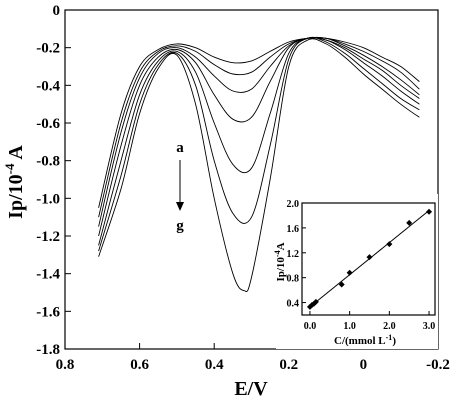 This screenshot has height=407, width=450. What do you see at coordinates (364, 365) in the screenshot?
I see `main-x-tick-label: 0` at bounding box center [364, 365].